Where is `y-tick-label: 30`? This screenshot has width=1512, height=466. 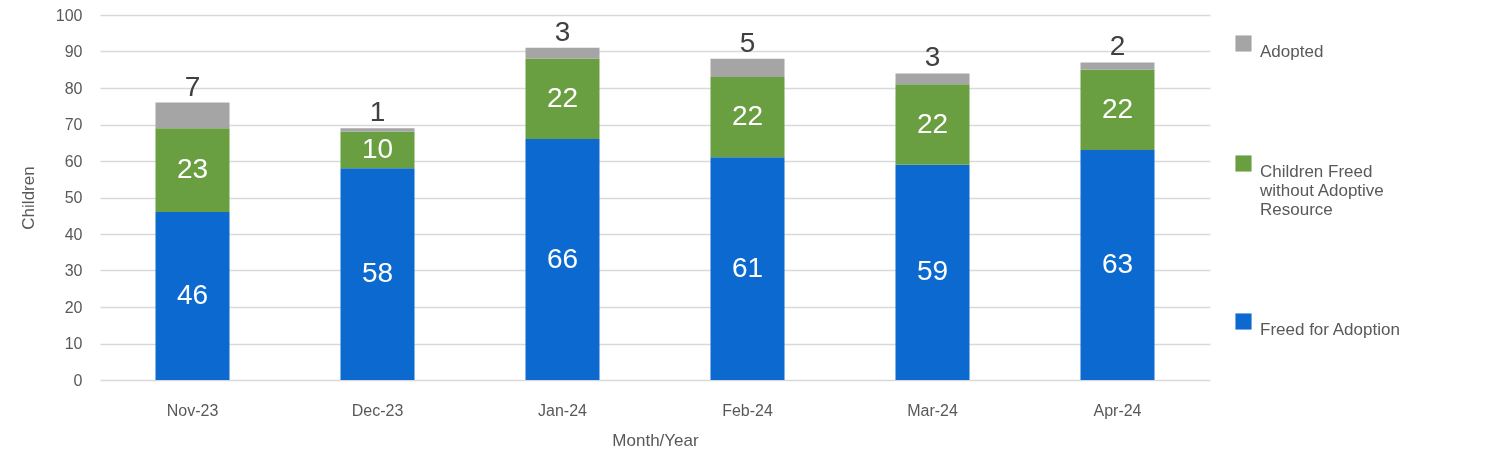
y-tick-label: 30 is located at coordinates (73, 270).